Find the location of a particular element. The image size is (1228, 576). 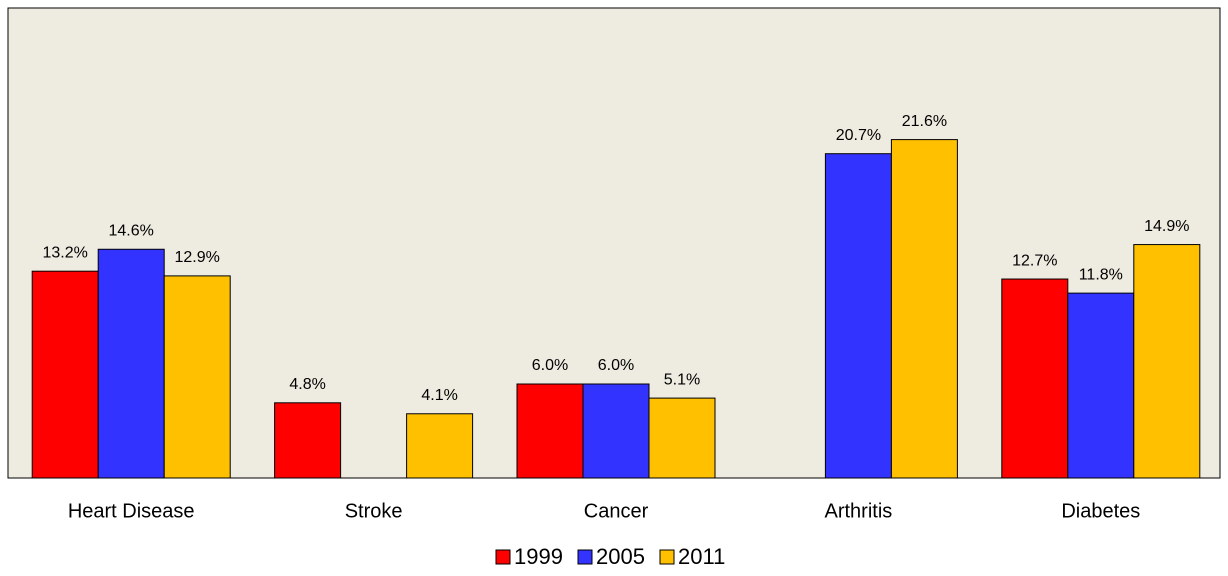

legend-label: 1999 is located at coordinates (538, 556).